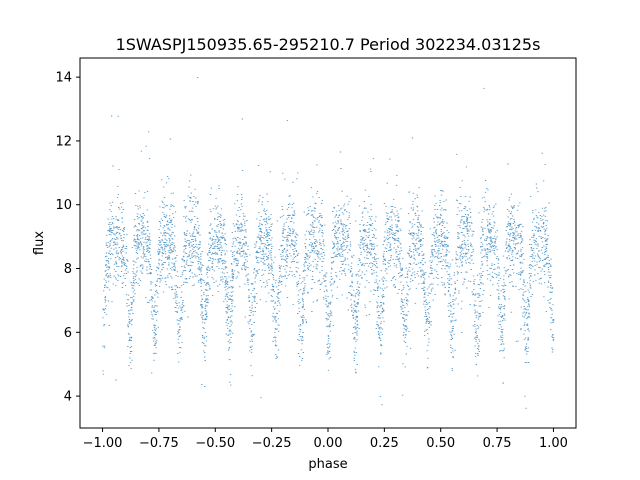 This screenshot has width=640, height=480. What do you see at coordinates (68, 333) in the screenshot?
I see `y-tick-label: 6` at bounding box center [68, 333].